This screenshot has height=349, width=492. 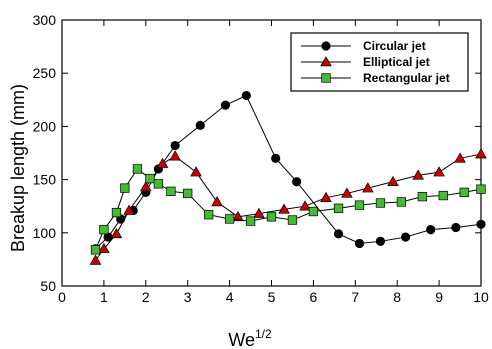 What do you see at coordinates (326, 78) in the screenshot?
I see `legend-marker-rectangular-jet` at bounding box center [326, 78].